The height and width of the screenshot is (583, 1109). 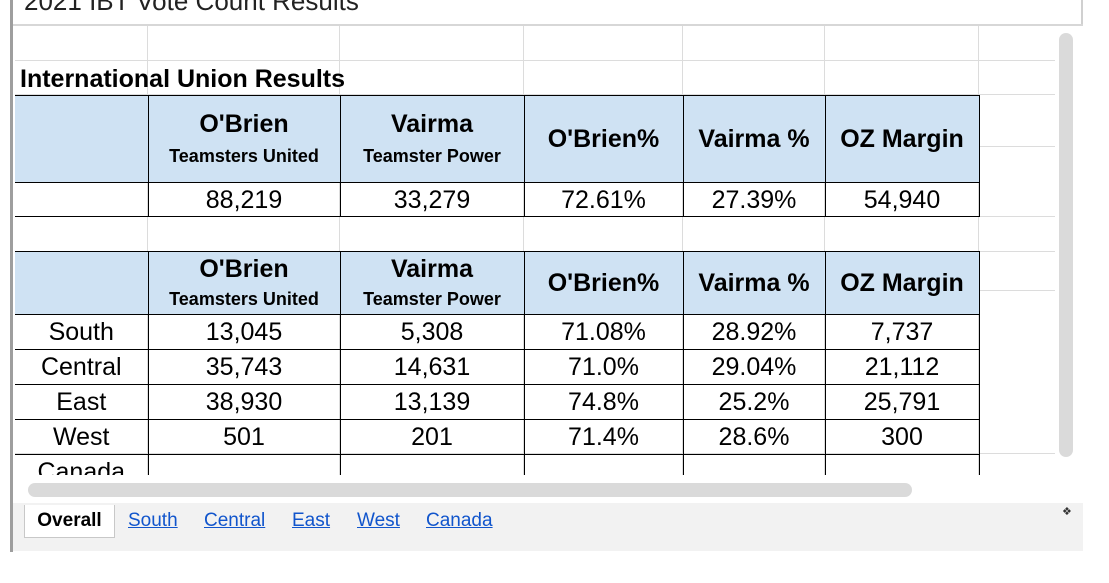 I want to click on vairma-votes-cell: 13,139, so click(x=432, y=402).